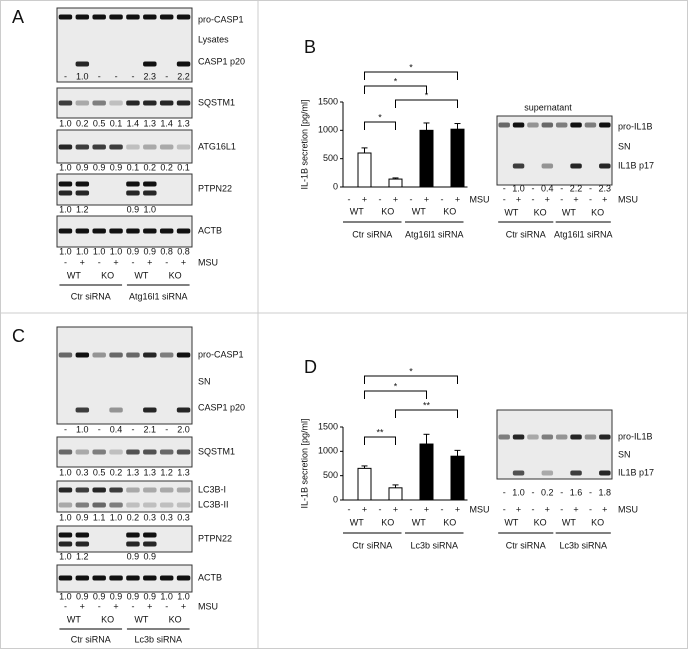  What do you see at coordinates (310, 47) in the screenshot?
I see `panel-label: B` at bounding box center [310, 47].